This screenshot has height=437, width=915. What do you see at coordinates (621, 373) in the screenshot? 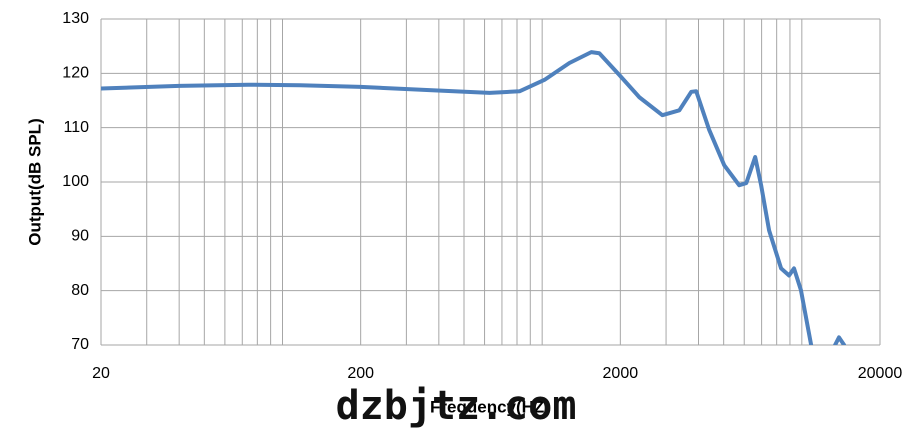
I see `x-tick-label: 2000` at bounding box center [621, 373].